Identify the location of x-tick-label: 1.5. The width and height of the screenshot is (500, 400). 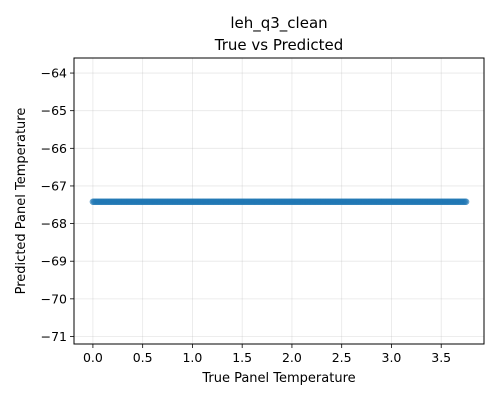
(242, 357).